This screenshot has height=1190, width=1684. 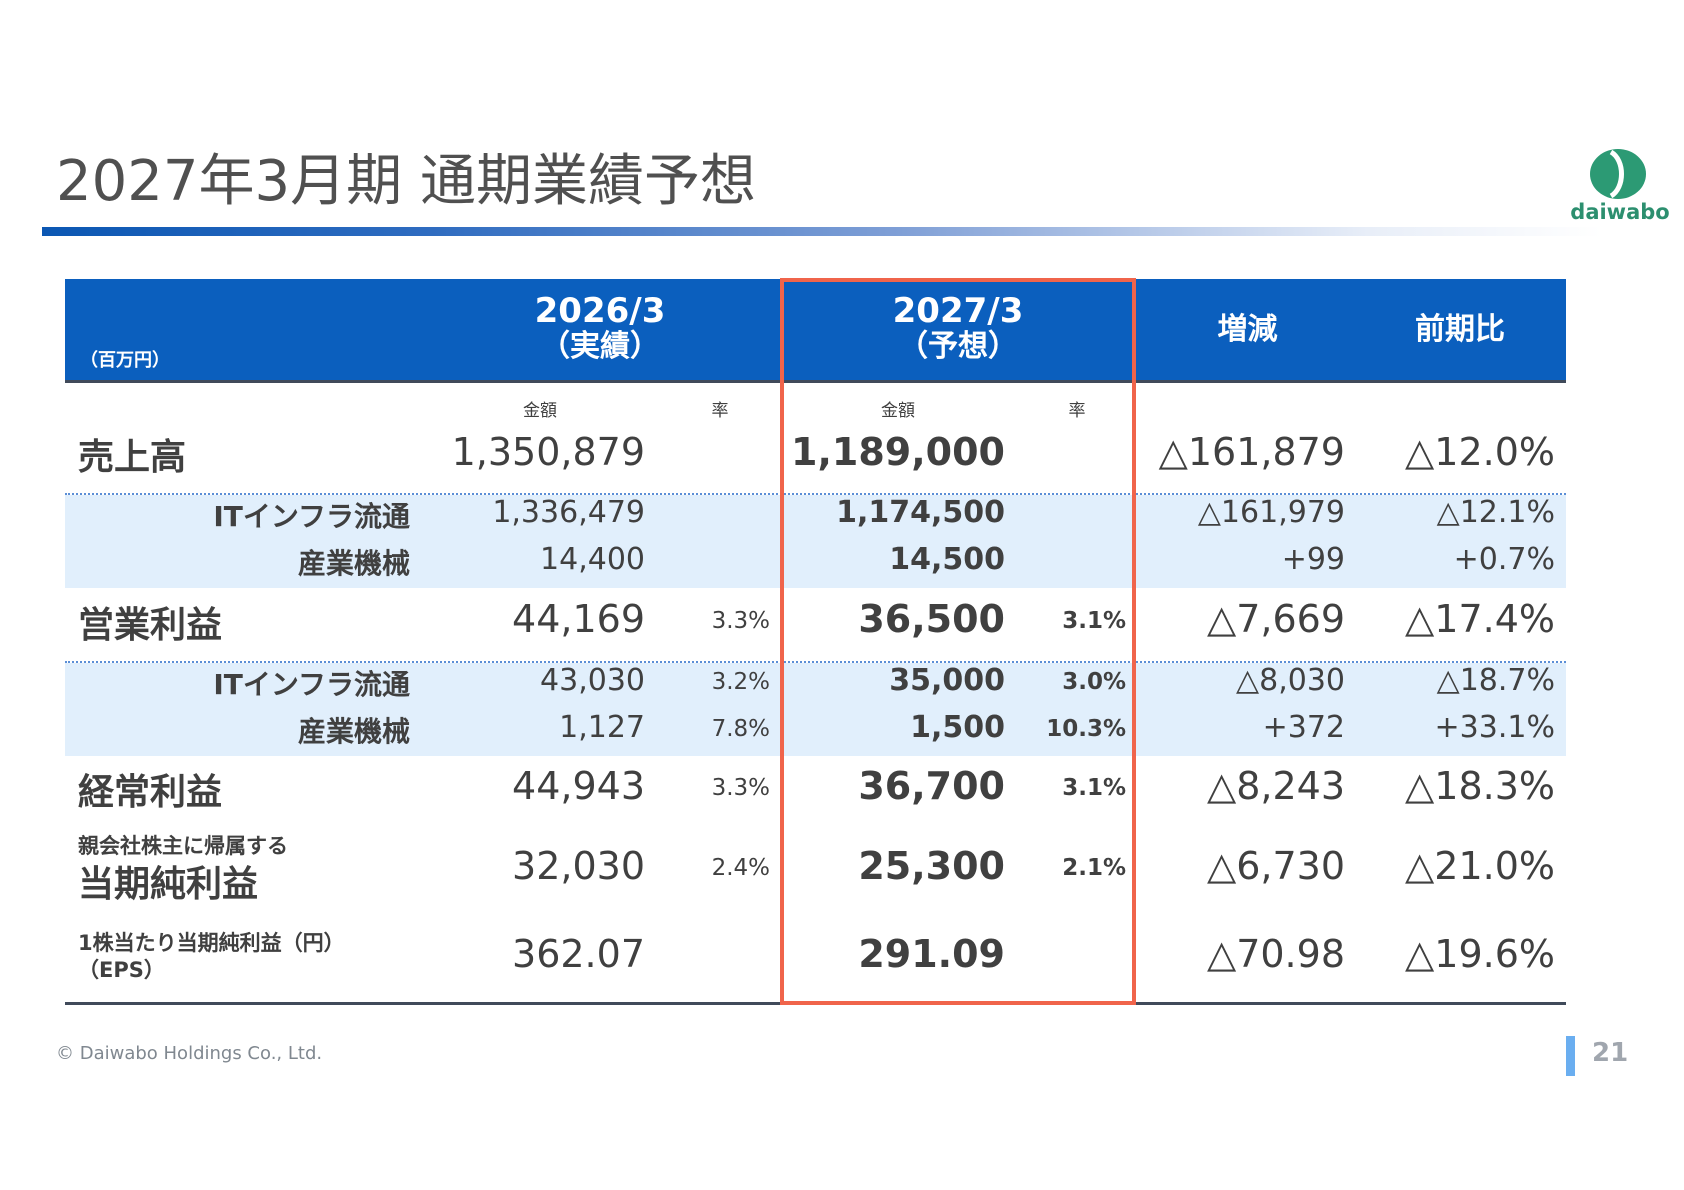 I want to click on cell-diff: △161,979, so click(x=1271, y=512).